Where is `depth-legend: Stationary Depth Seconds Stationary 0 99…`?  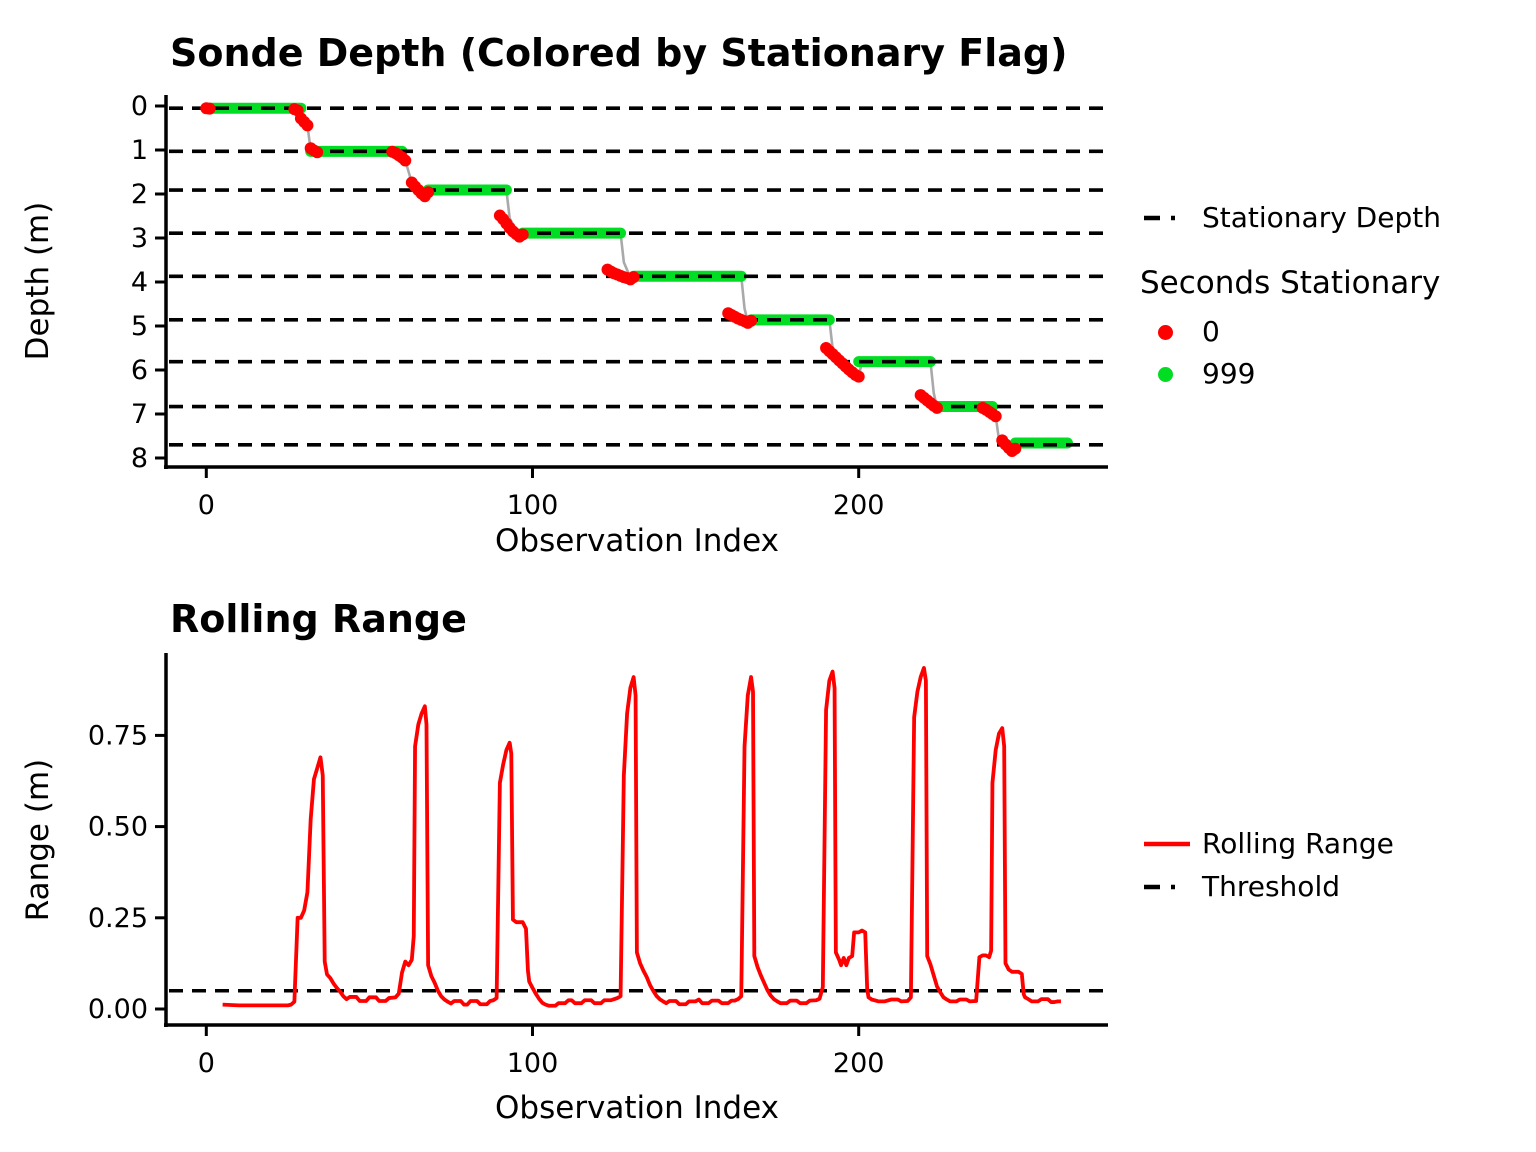
depth-legend: Stationary Depth Seconds Stationary 0 99… is located at coordinates (1337, 295).